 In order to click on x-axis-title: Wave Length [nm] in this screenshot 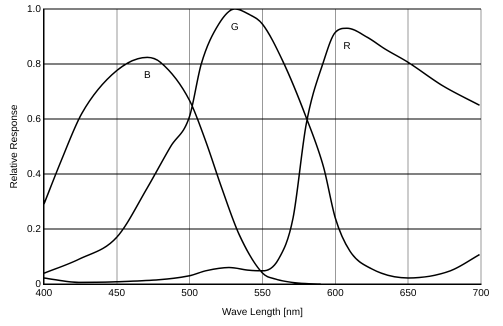, I will do `click(263, 312)`.